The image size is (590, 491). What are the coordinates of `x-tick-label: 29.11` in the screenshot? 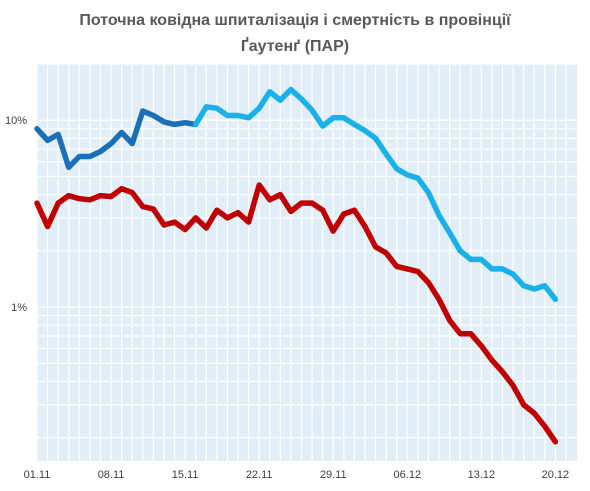 It's located at (333, 475).